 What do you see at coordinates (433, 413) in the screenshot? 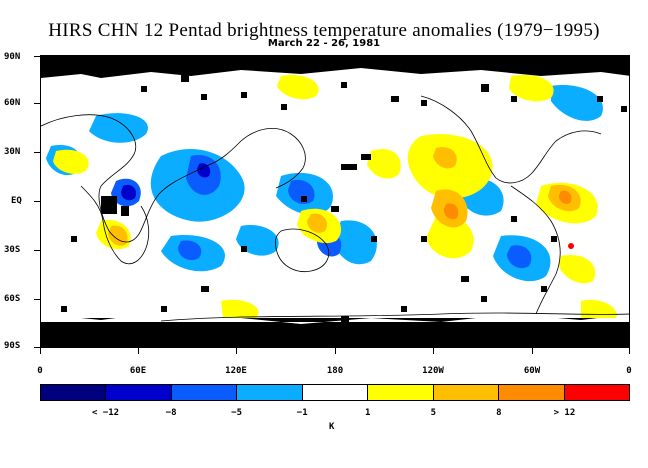
I see `colorbar-label: 5` at bounding box center [433, 413].